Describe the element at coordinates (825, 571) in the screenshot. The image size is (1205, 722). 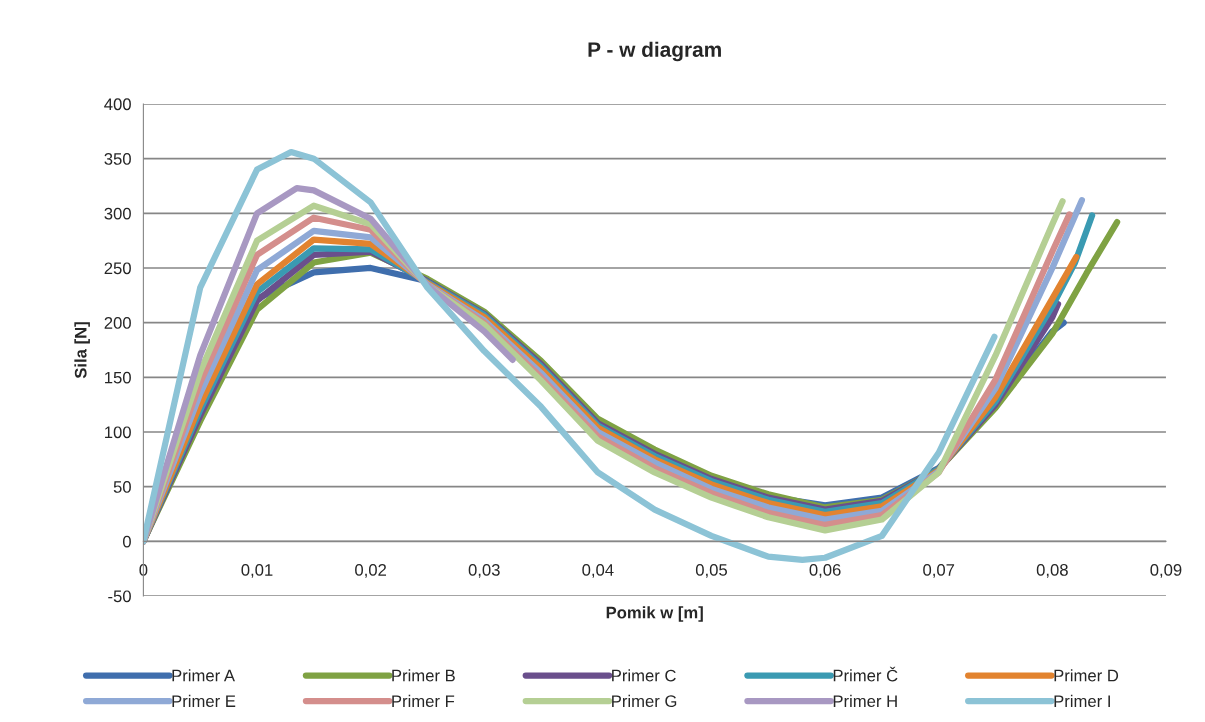
I see `x-tick-label: 0,06` at that location.